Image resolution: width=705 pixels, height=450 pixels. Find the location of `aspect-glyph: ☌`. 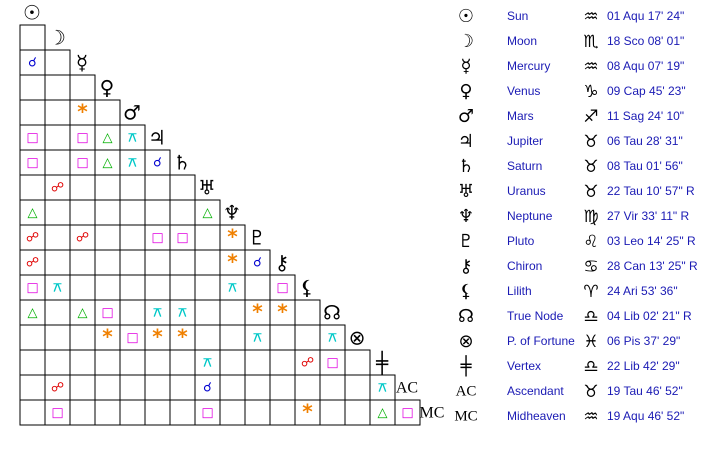

aspect-glyph: ☌ is located at coordinates (257, 263).